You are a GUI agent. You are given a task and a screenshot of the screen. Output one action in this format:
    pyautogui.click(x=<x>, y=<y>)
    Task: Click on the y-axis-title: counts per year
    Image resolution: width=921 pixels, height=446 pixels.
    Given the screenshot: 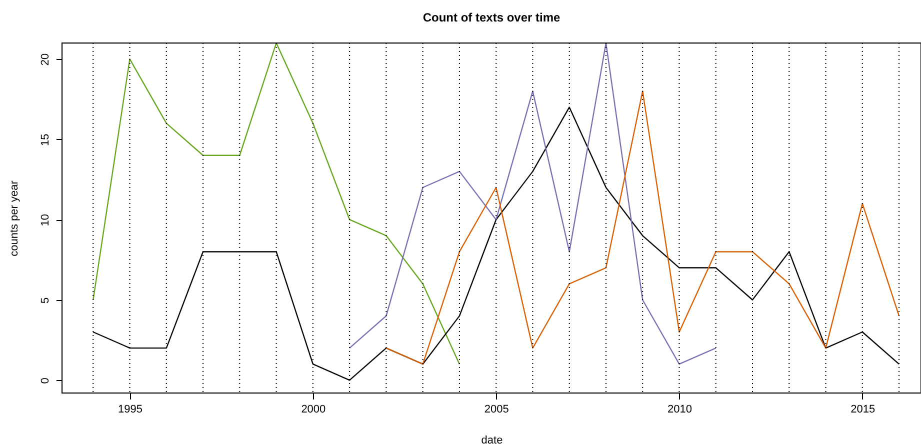 What is the action you would take?
    pyautogui.click(x=14, y=218)
    